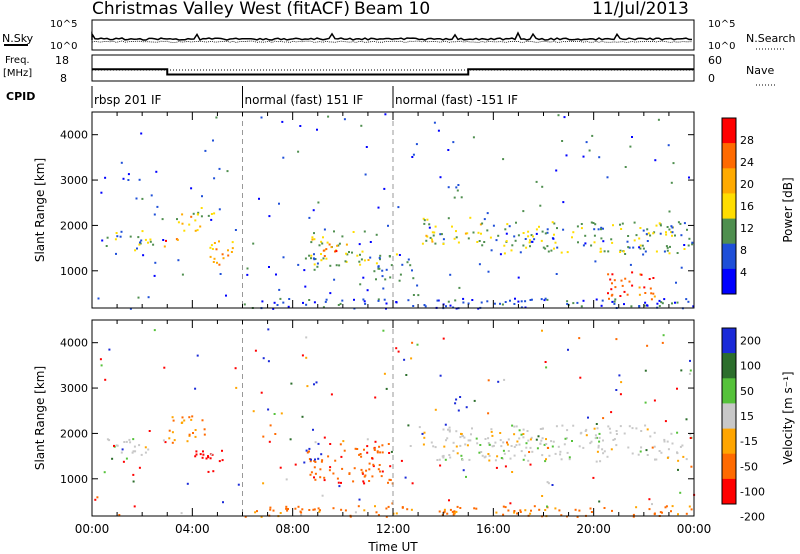 The width and height of the screenshot is (800, 554). Describe the element at coordinates (737, 206) in the screenshot. I see `power-colorbar: 28 24 20 16 12 8 4` at that location.